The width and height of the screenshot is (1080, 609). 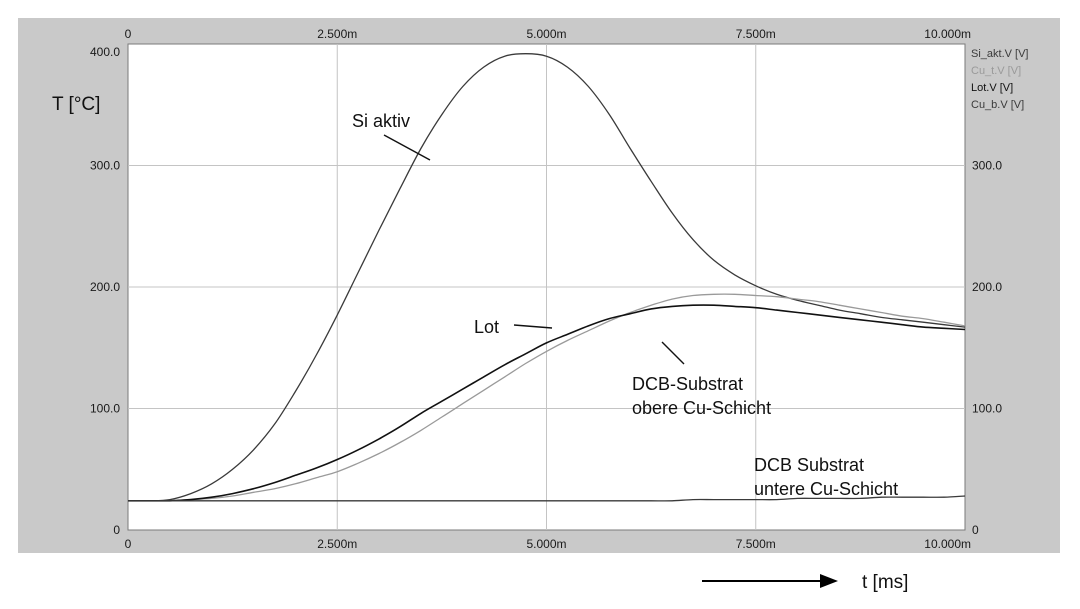 What do you see at coordinates (105, 52) in the screenshot?
I see `y-tick-label-left: 400.0` at bounding box center [105, 52].